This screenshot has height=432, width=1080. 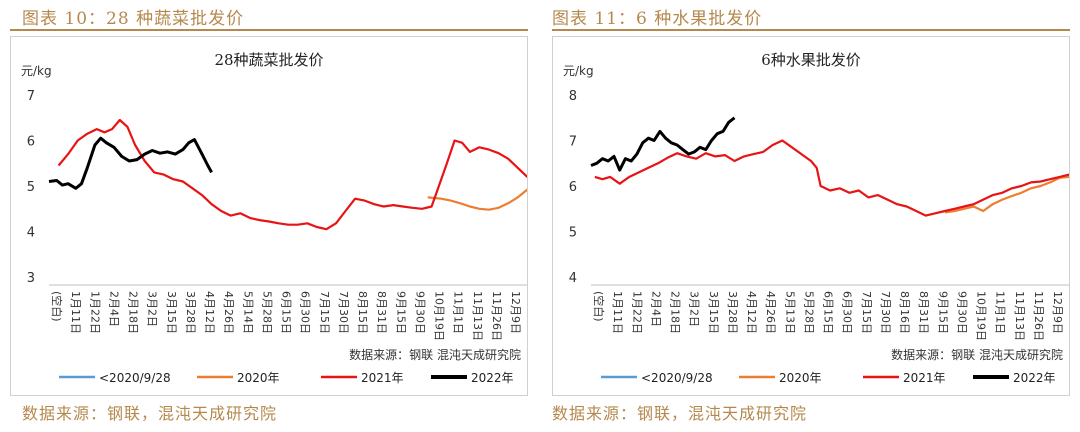 I want to click on caption-rule-left, so click(x=269, y=30).